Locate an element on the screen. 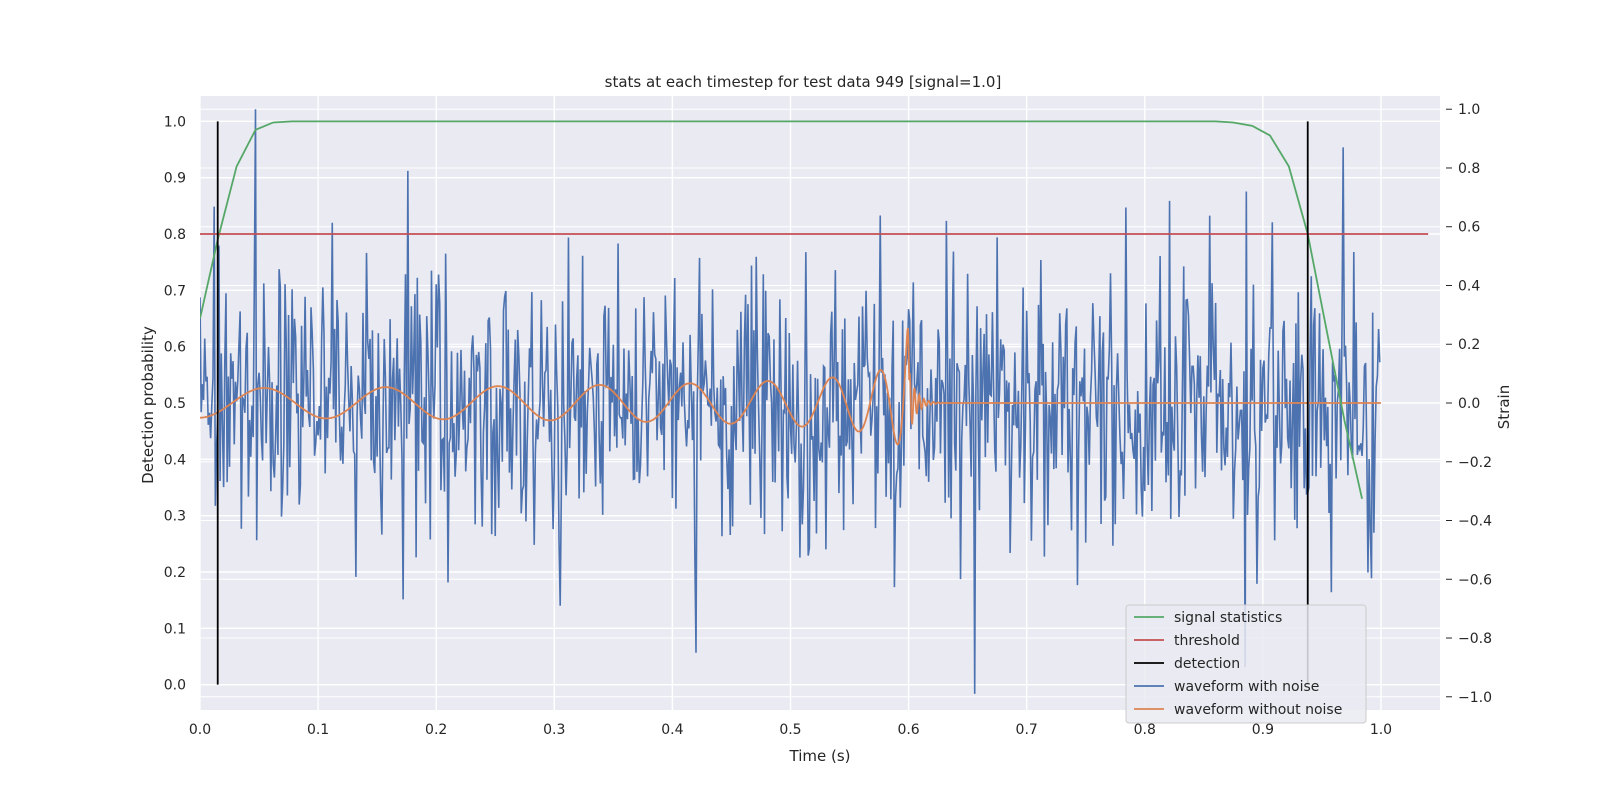 The height and width of the screenshot is (800, 1600). x-tick-label: 0.3 is located at coordinates (554, 730).